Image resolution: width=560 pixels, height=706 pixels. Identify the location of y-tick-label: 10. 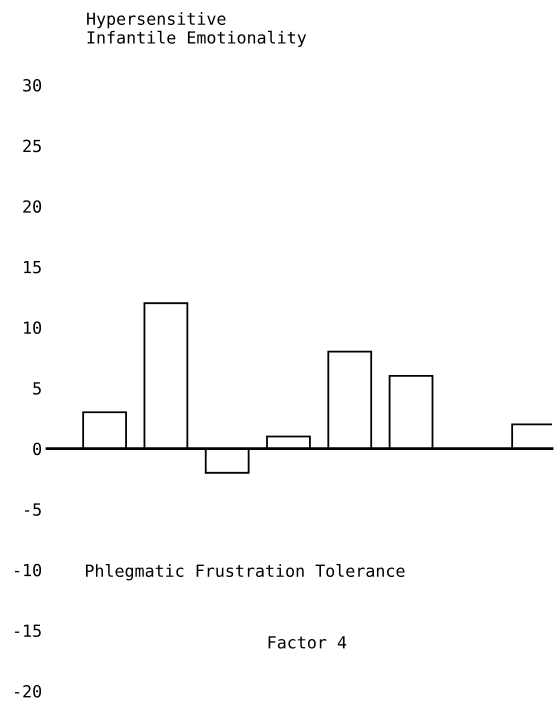
(33, 327).